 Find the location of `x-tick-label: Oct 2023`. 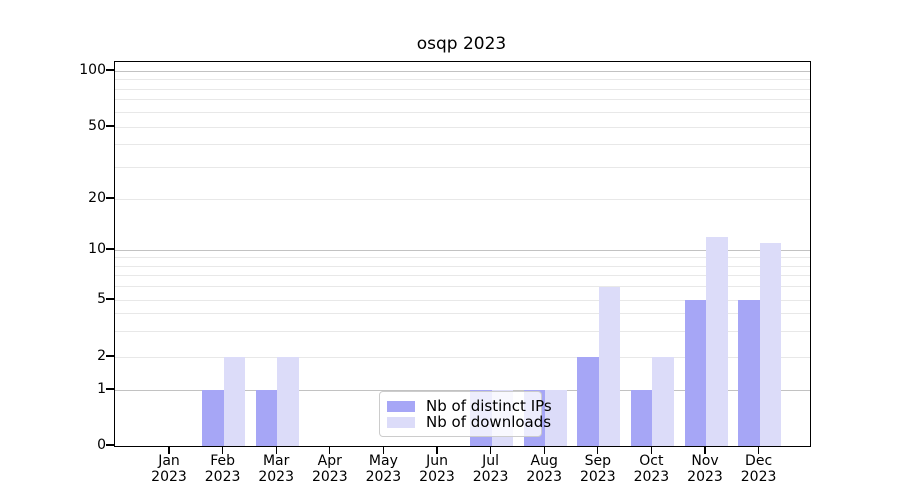

x-tick-label: Oct 2023 is located at coordinates (651, 469).